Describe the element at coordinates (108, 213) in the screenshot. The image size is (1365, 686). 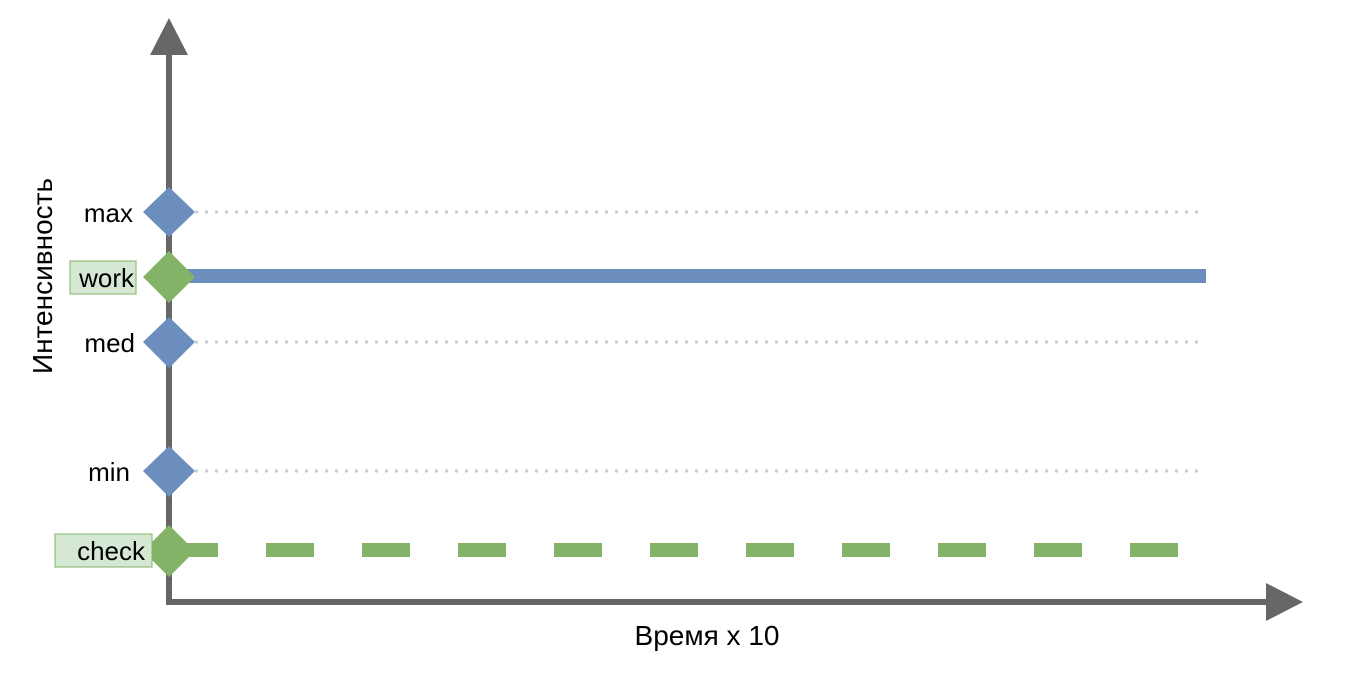
I see `max-label: max` at that location.